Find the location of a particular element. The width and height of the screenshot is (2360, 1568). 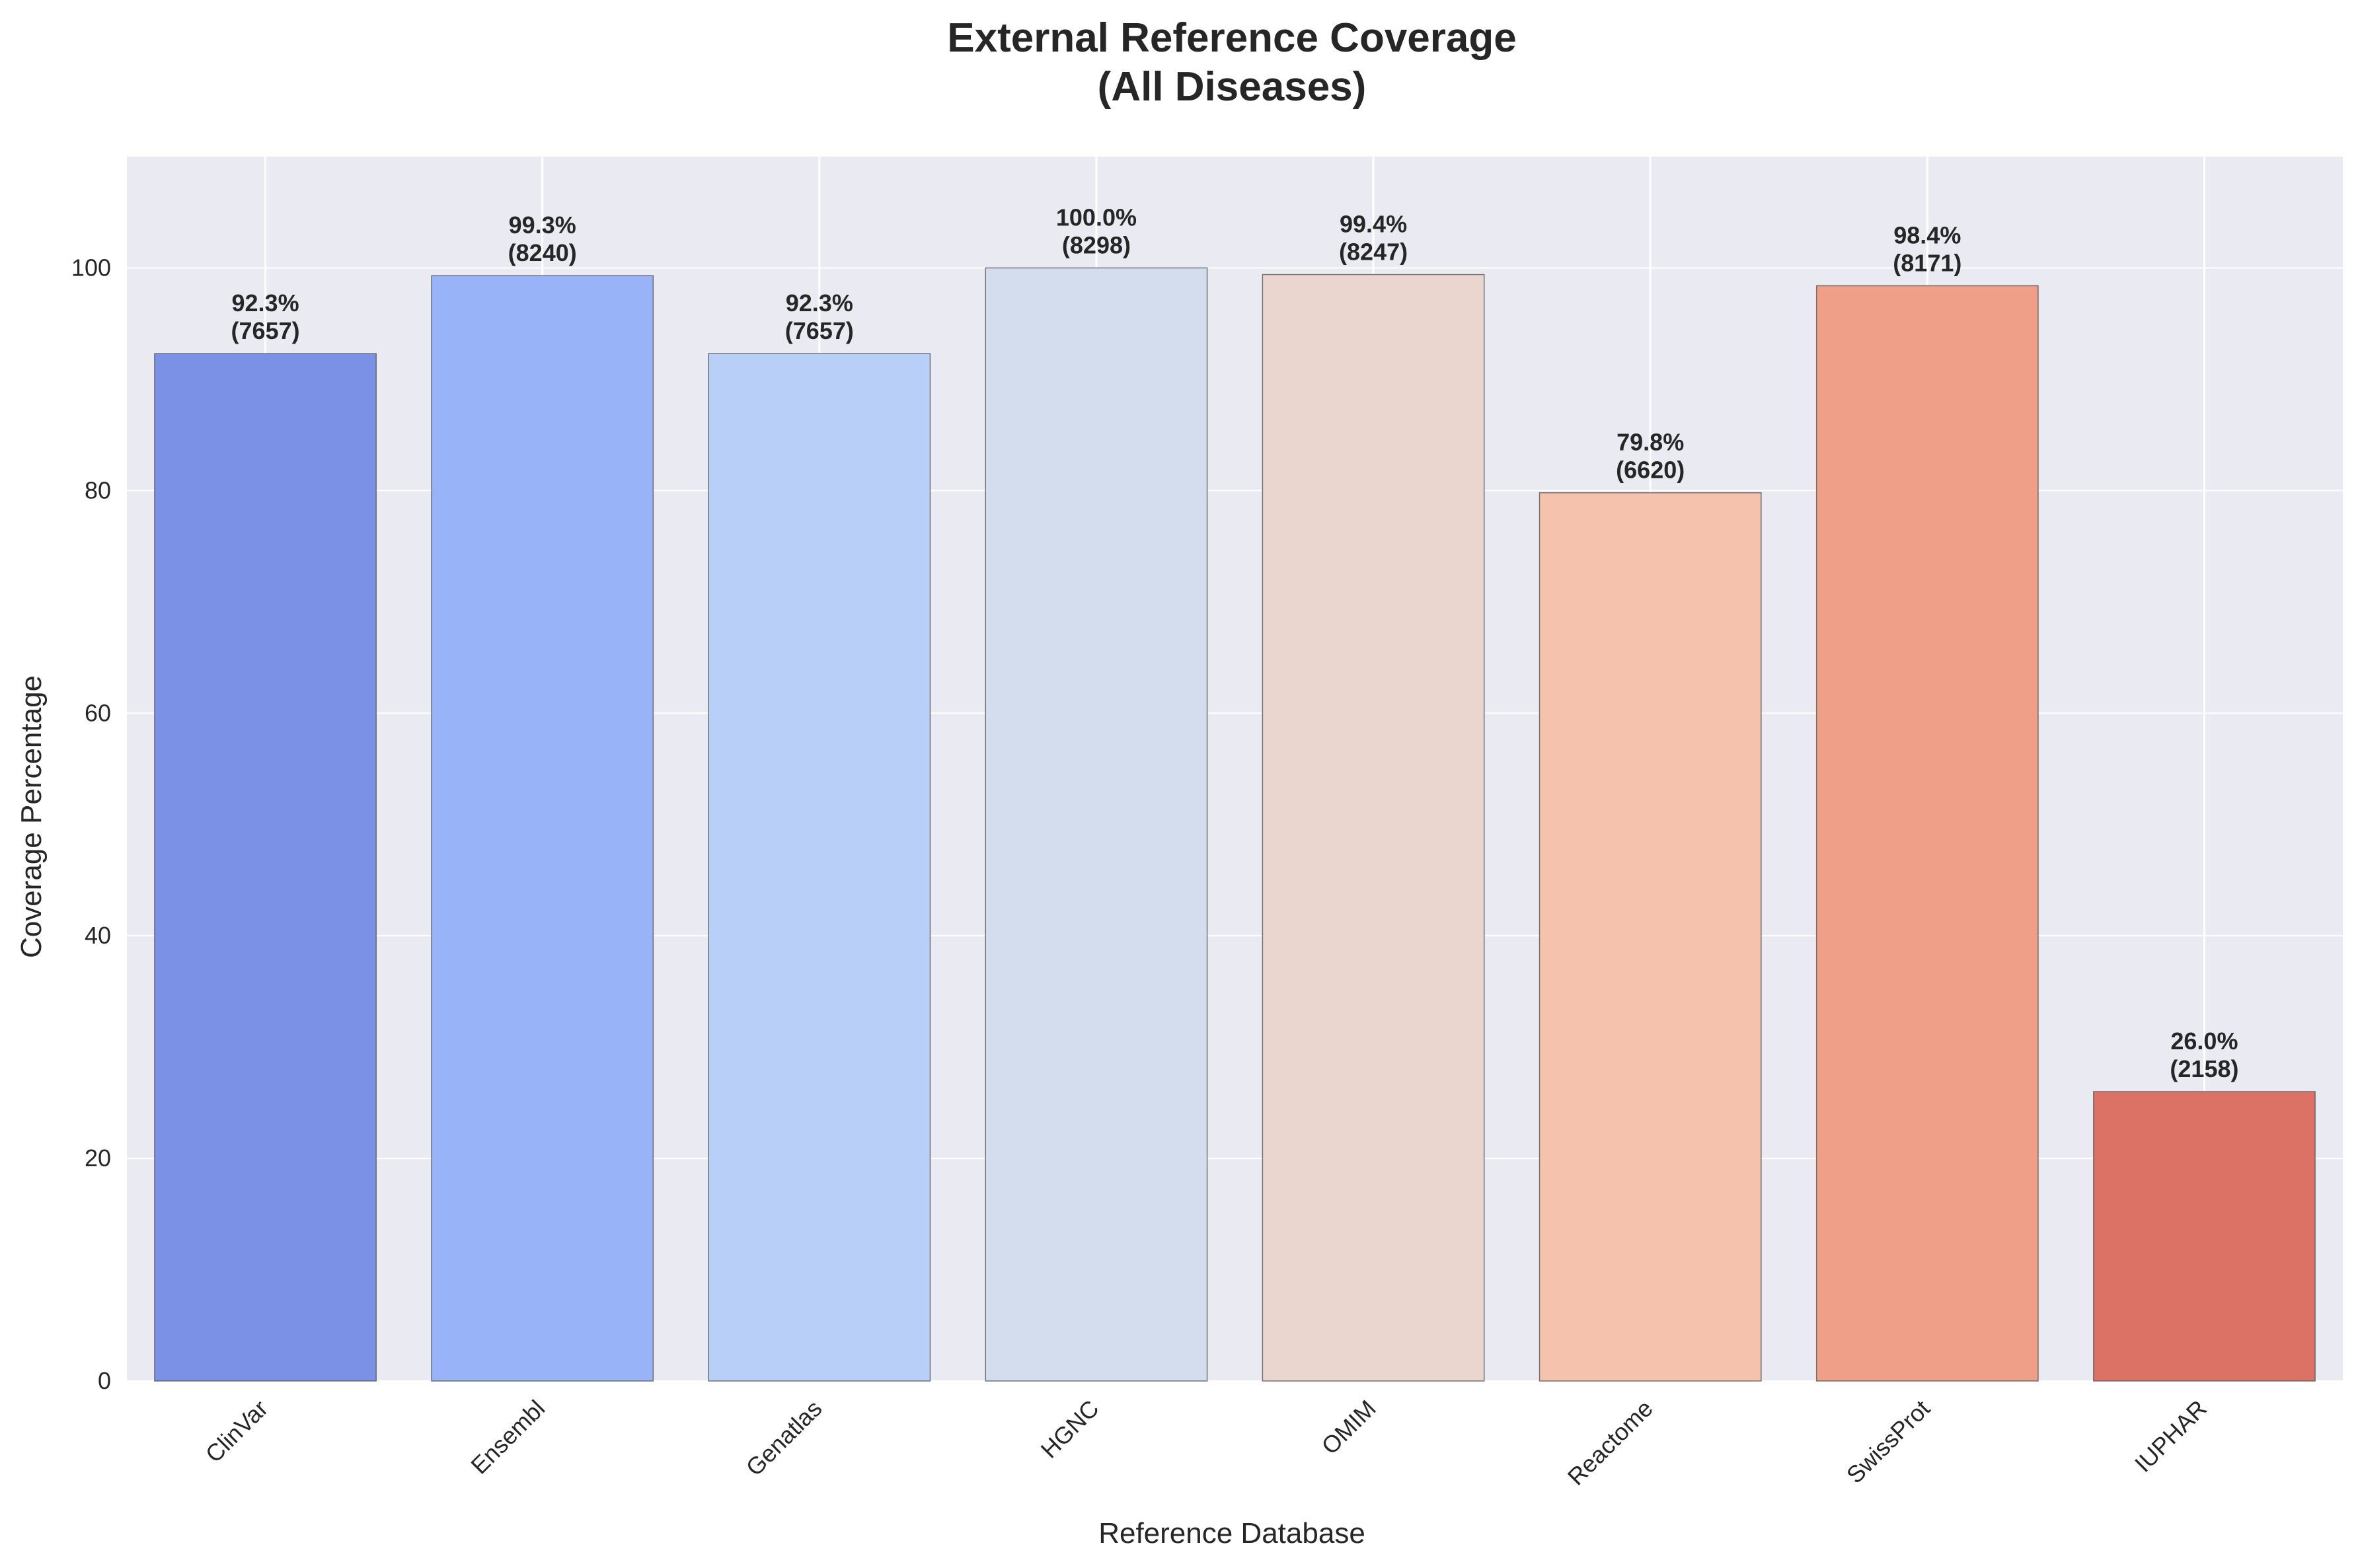

bar-reactome is located at coordinates (1650, 937).